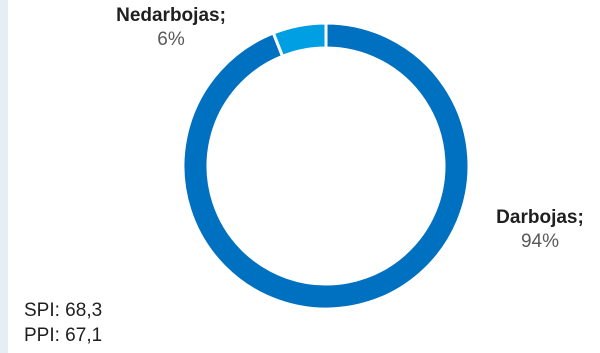 The image size is (600, 353). Describe the element at coordinates (540, 230) in the screenshot. I see `label-darbojas: Darbojas; 94%` at that location.